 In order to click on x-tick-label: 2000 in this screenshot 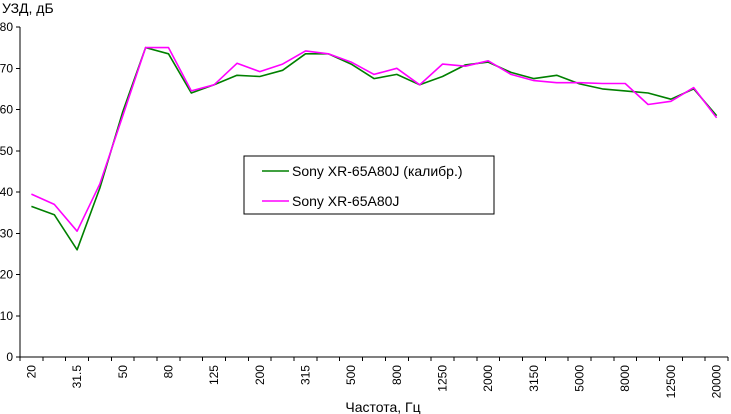, I will do `click(488, 378)`.